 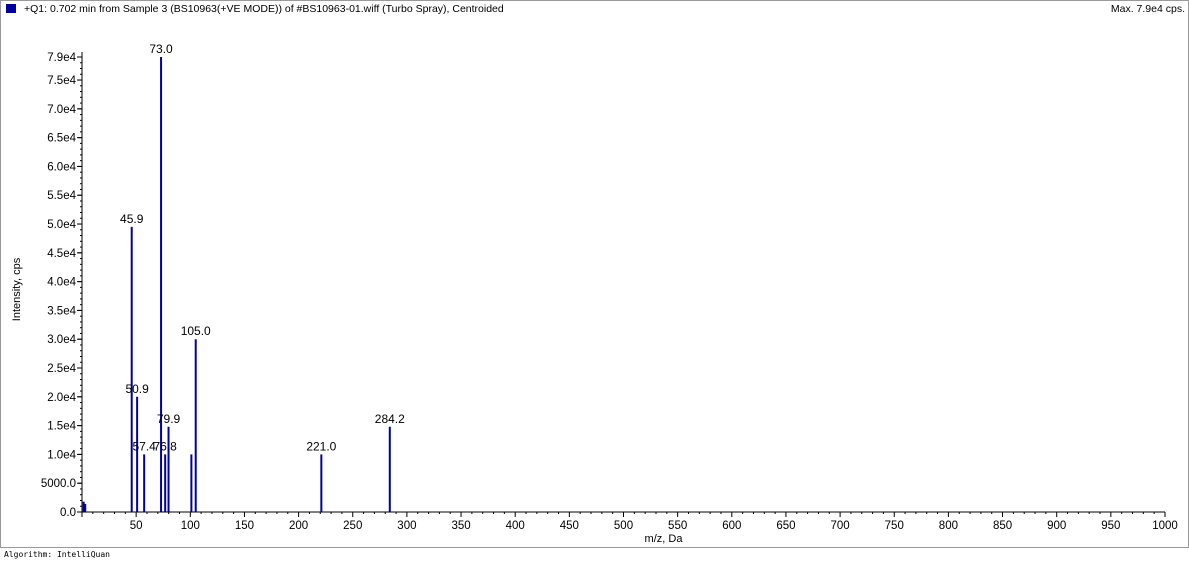 I want to click on peak-label: 73.0, so click(x=161, y=49).